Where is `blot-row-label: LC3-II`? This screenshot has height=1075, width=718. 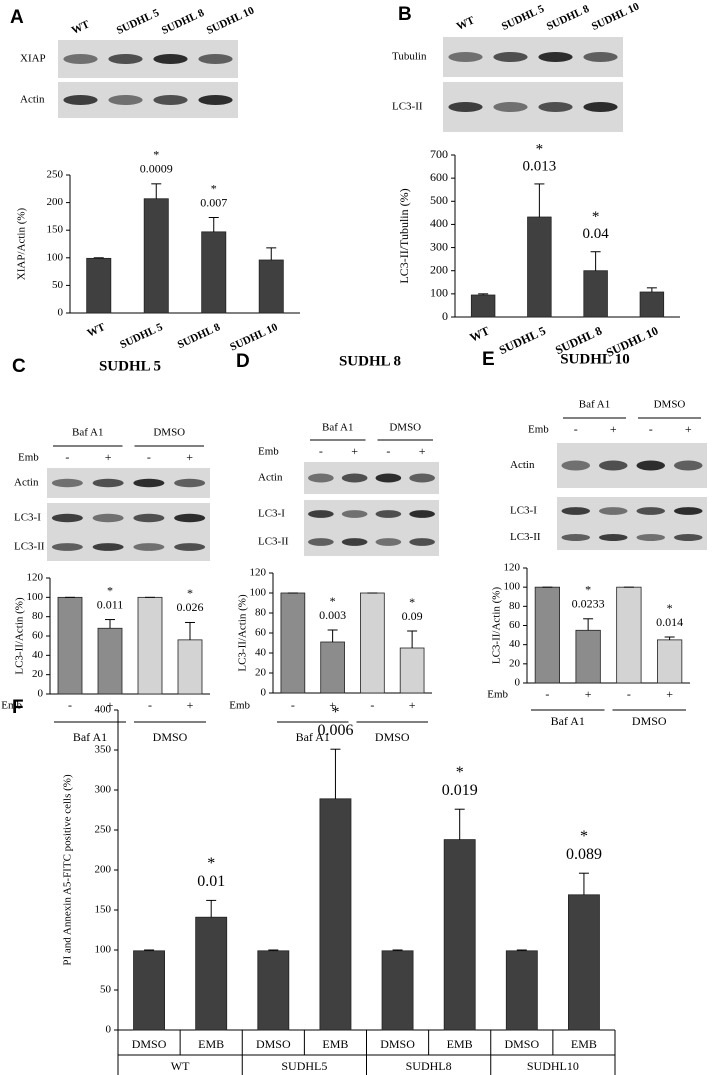
blot-row-label: LC3-II is located at coordinates (273, 542).